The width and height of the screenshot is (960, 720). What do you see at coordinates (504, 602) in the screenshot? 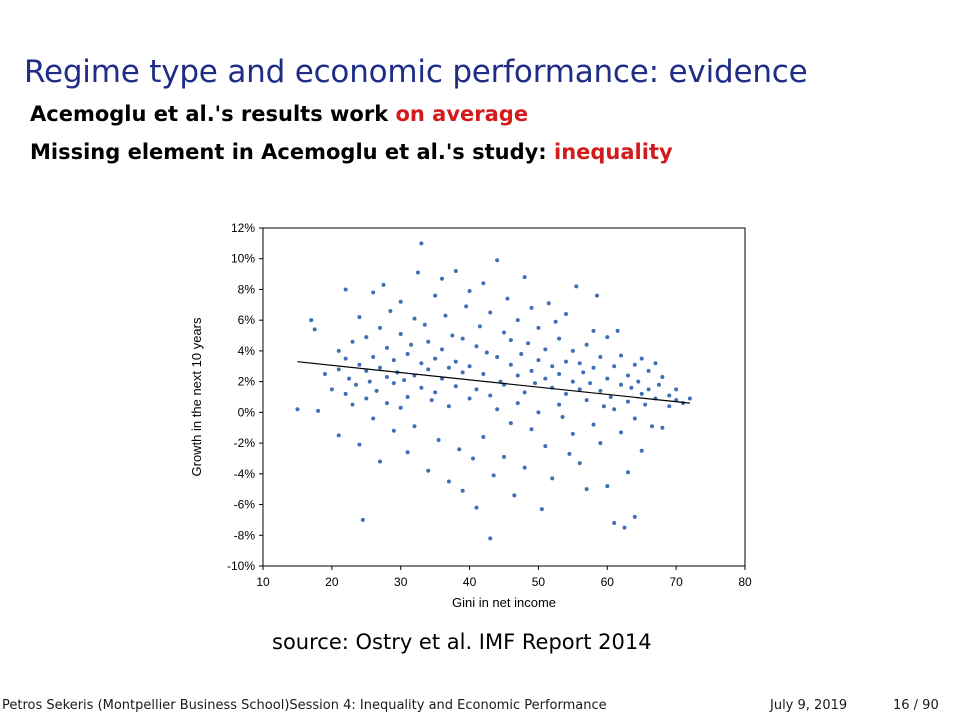
I see `x-axis-label: Gini in net income` at bounding box center [504, 602].